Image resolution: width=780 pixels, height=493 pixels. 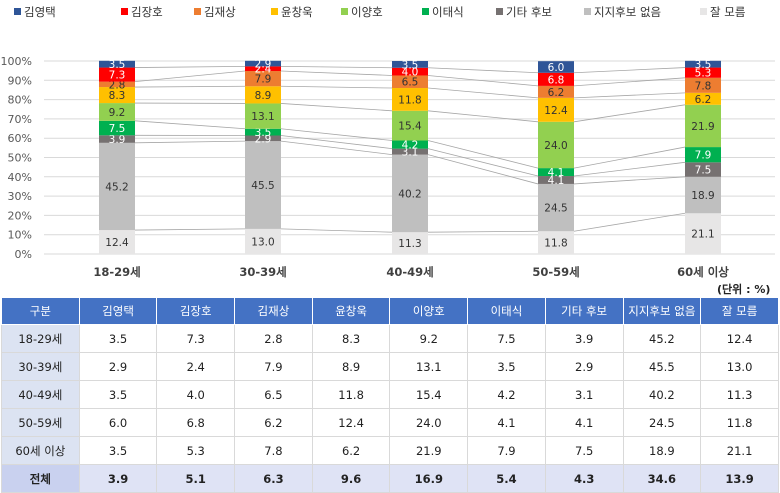 I want to click on y-tick-label: 30%, so click(x=20, y=196).